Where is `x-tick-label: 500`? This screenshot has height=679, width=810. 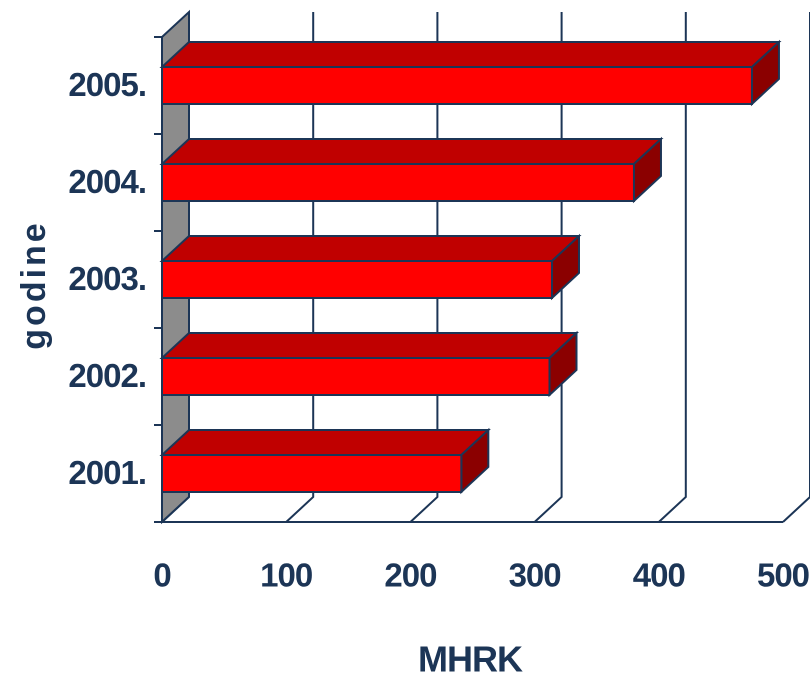 x-tick-label: 500 is located at coordinates (783, 575).